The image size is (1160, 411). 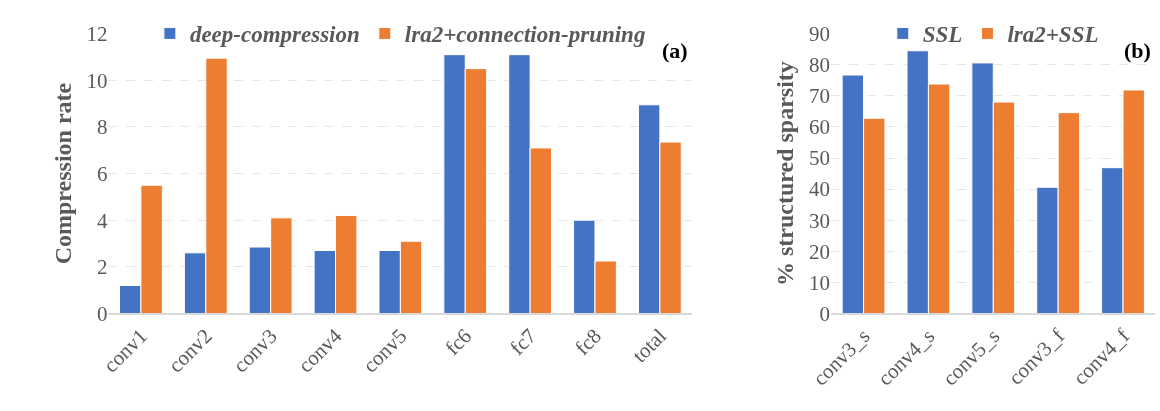 What do you see at coordinates (523, 341) in the screenshot?
I see `x-tick-label: fc7` at bounding box center [523, 341].